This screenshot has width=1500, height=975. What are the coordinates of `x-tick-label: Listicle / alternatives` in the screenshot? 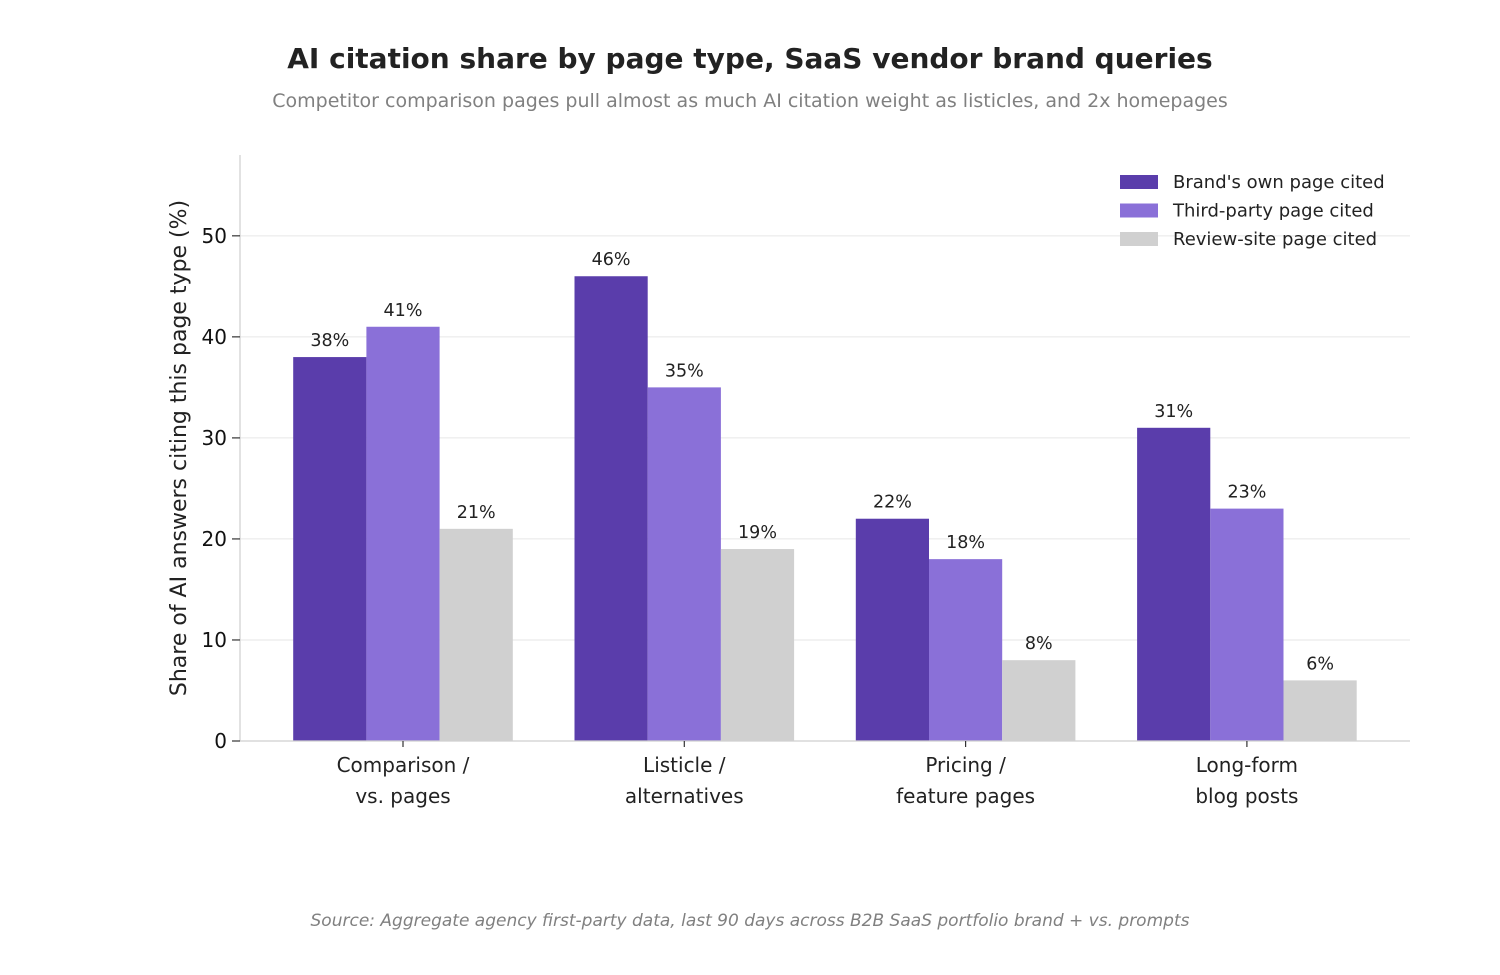 It's located at (684, 780).